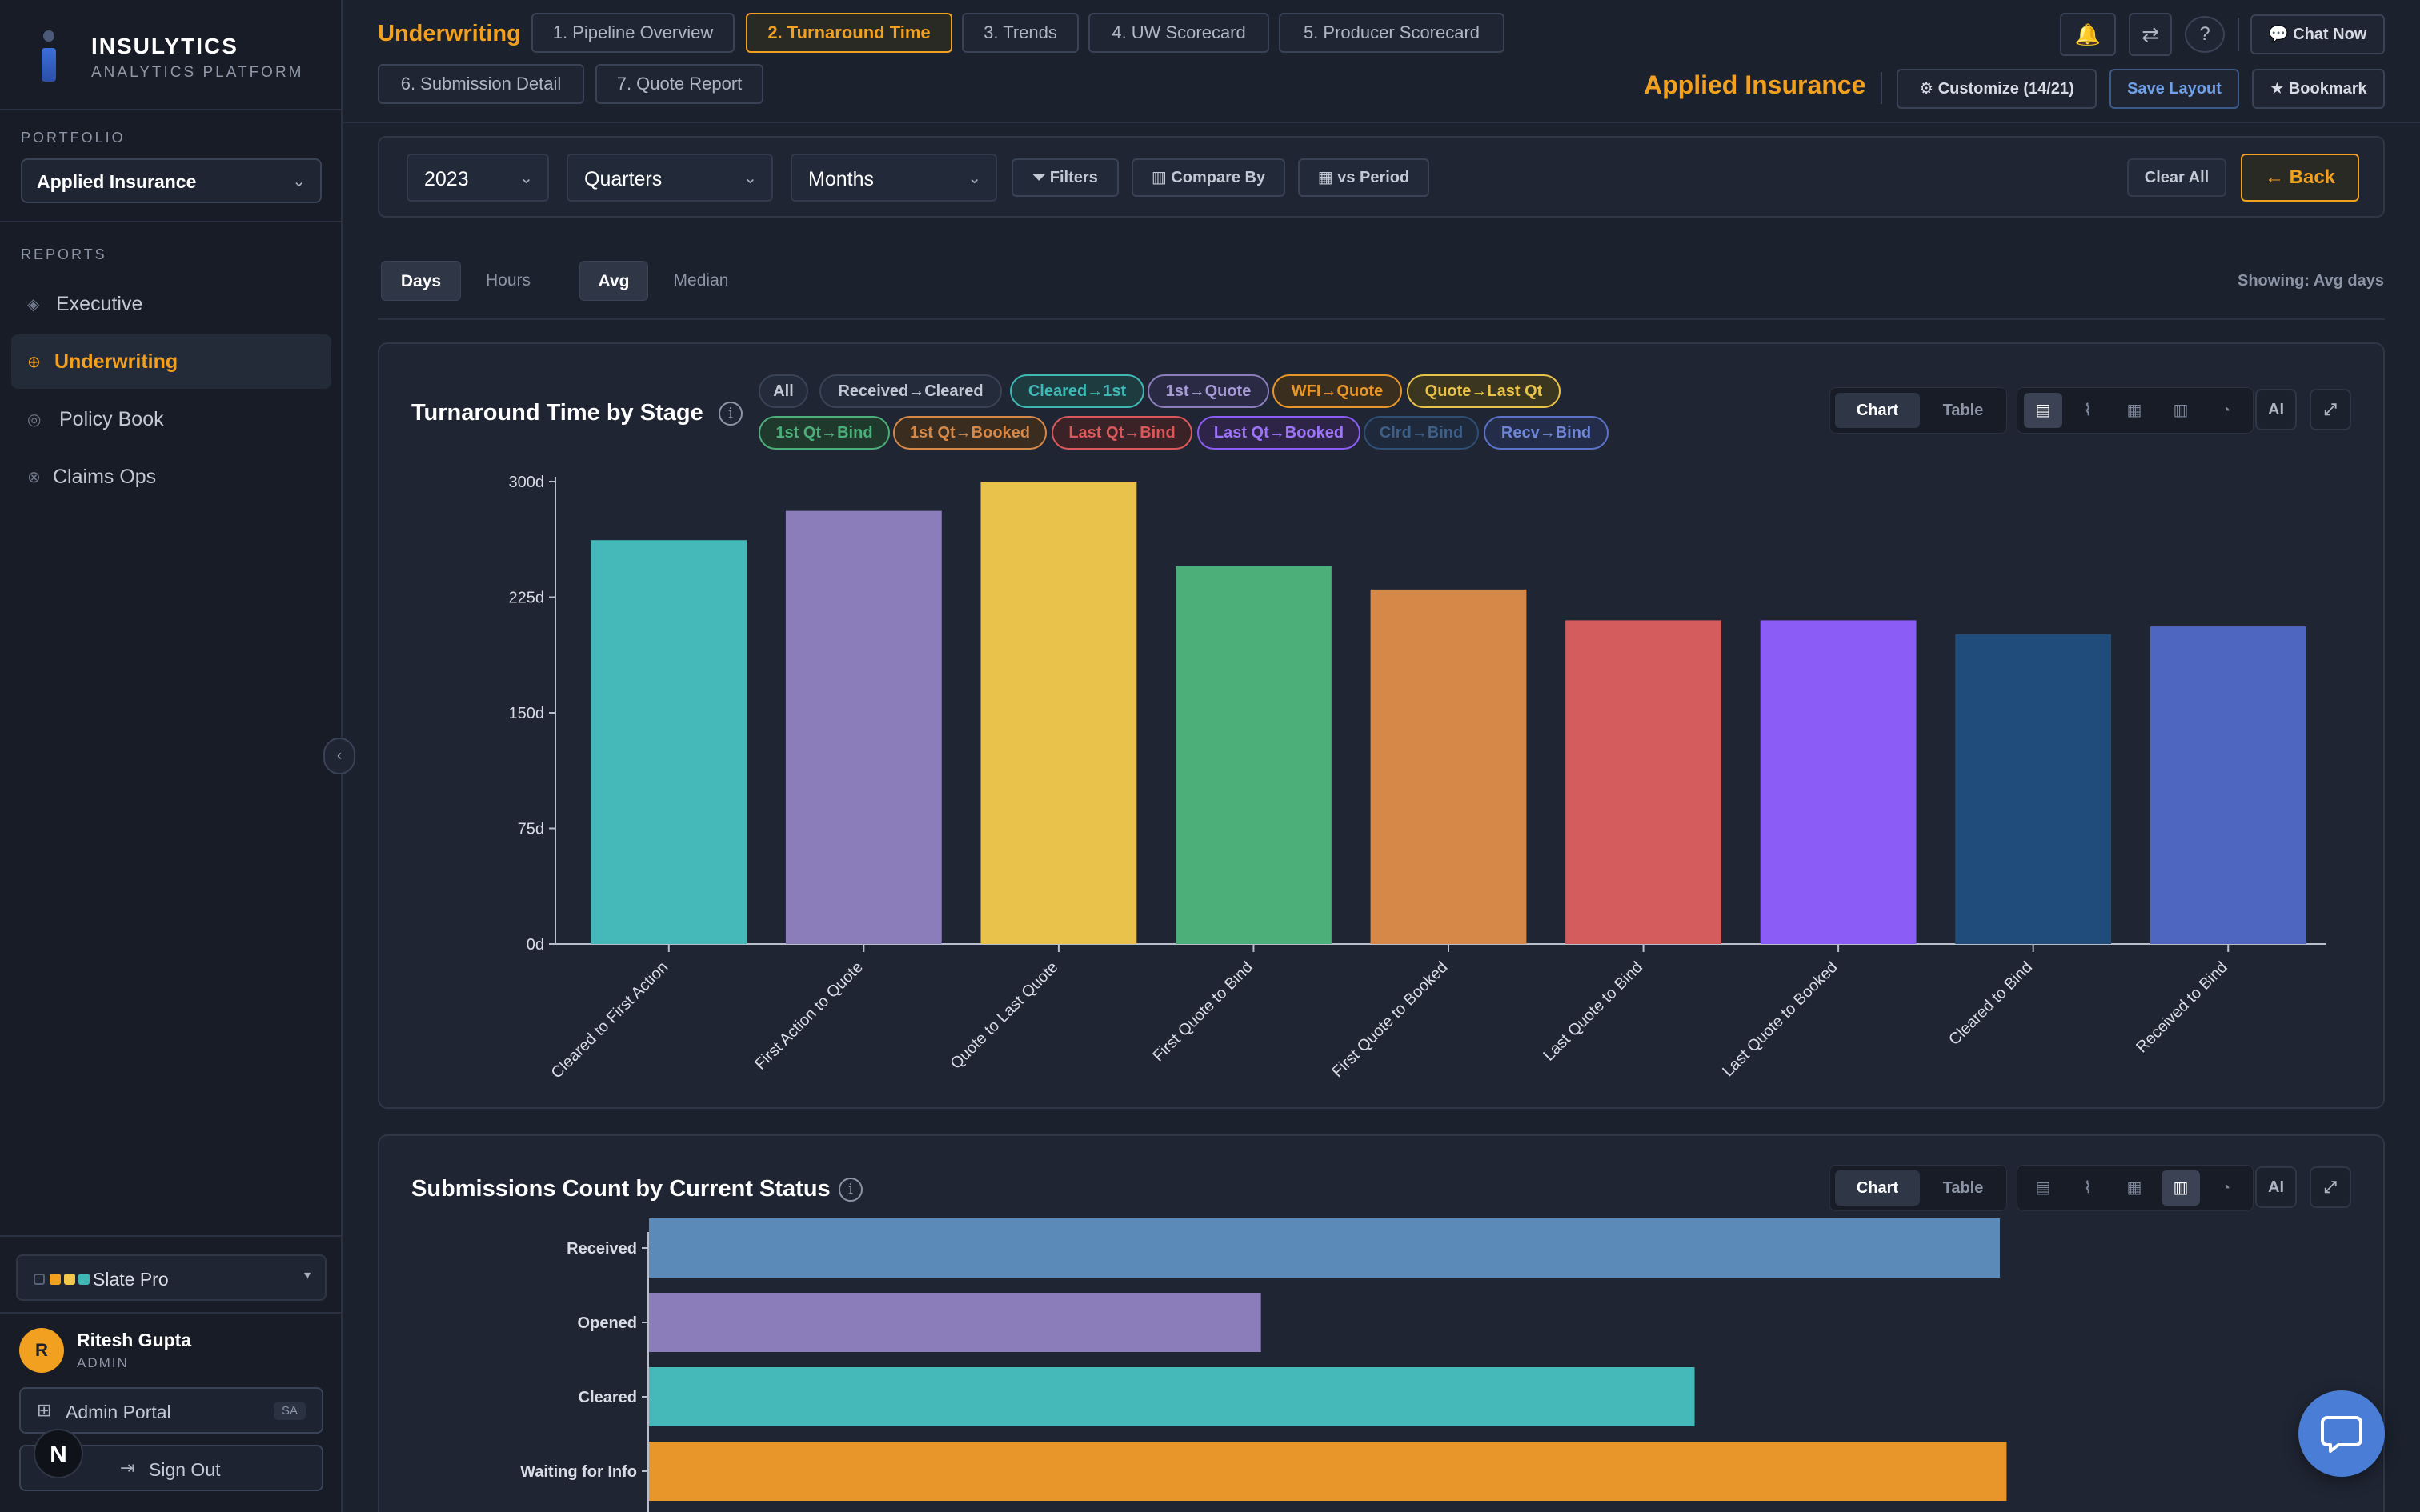 Image resolution: width=2420 pixels, height=1512 pixels. Describe the element at coordinates (2088, 34) in the screenshot. I see `bell-icon: 🔔` at that location.